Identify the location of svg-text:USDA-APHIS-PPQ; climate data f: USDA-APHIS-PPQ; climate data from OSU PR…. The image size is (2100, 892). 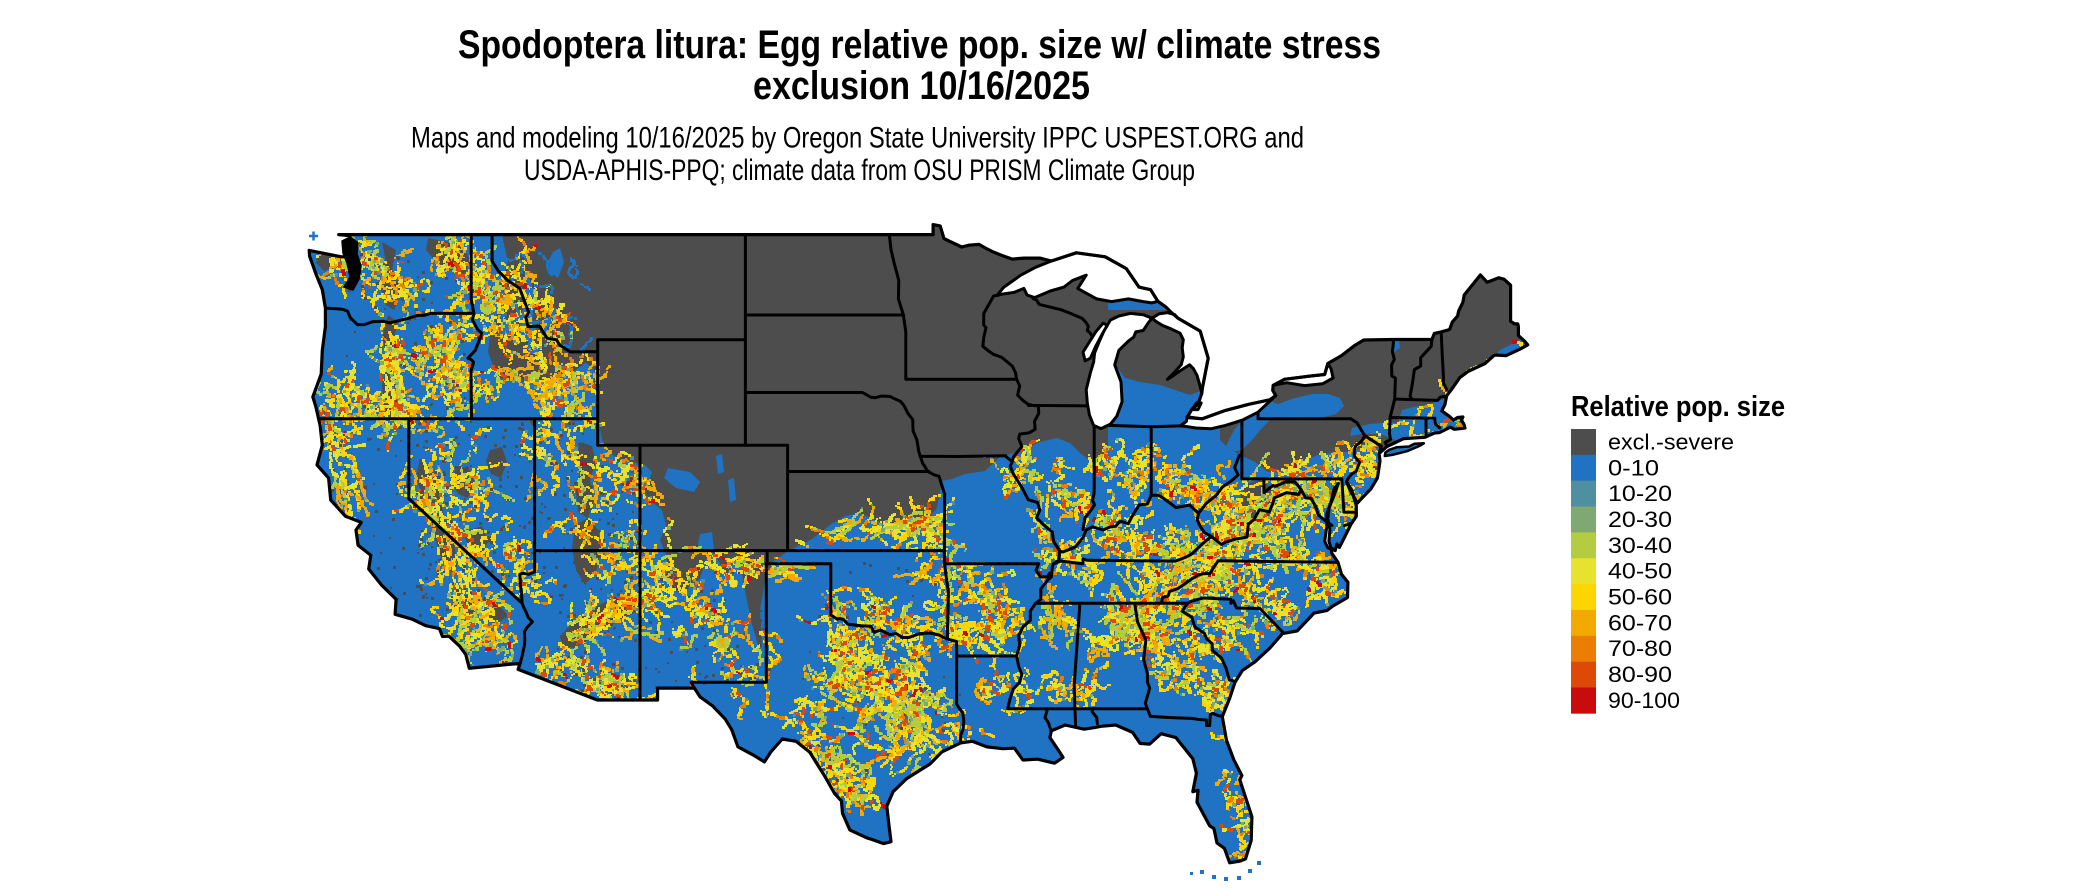
(859, 170).